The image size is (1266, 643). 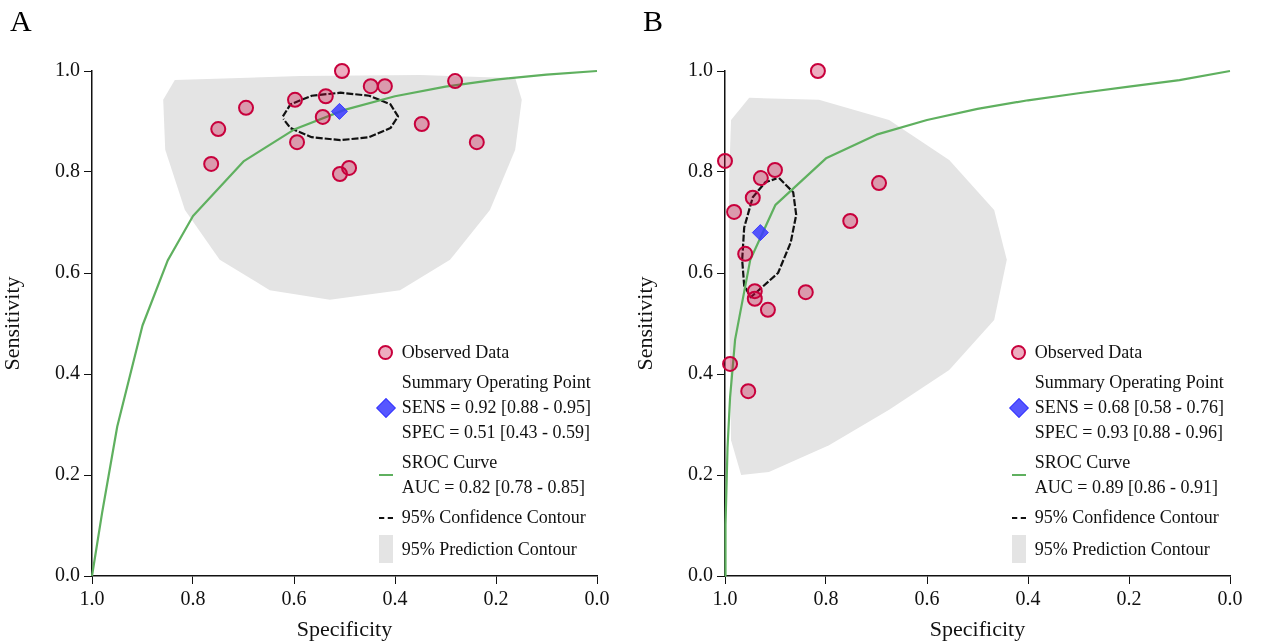 I want to click on legend-label: Summary Operating Point SENS = 0.92 [0.88 - 0.95] SPEC = 0.51 [0.43 - 0.59], so click(x=496, y=407).